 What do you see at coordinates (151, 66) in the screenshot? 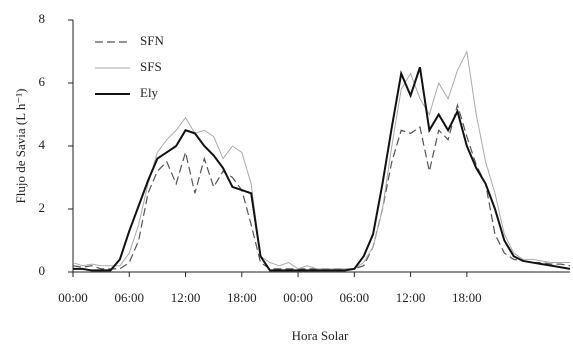
I see `legend-label: SFS` at bounding box center [151, 66].